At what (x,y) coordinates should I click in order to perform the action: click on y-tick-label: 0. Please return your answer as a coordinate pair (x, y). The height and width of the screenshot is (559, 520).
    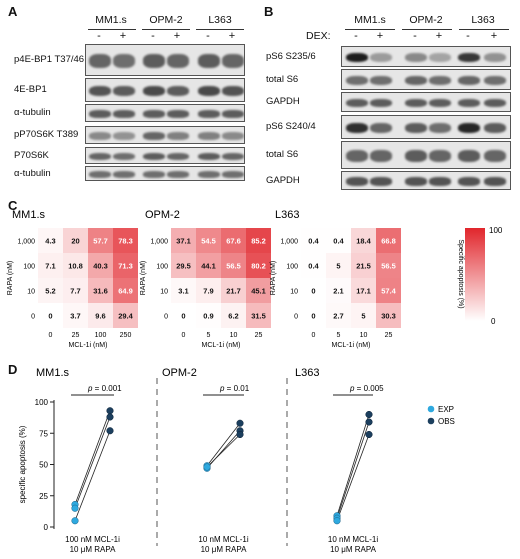
    Looking at the image, I should click on (46, 527).